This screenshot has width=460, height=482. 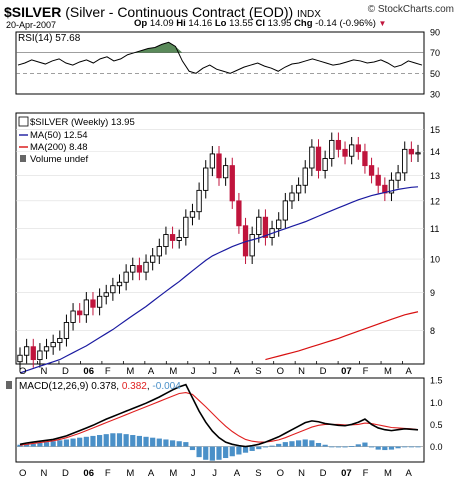 What do you see at coordinates (100, 386) in the screenshot?
I see `macd-label: MACD(12,26,9) 0.378, 0.382, -0.004` at bounding box center [100, 386].